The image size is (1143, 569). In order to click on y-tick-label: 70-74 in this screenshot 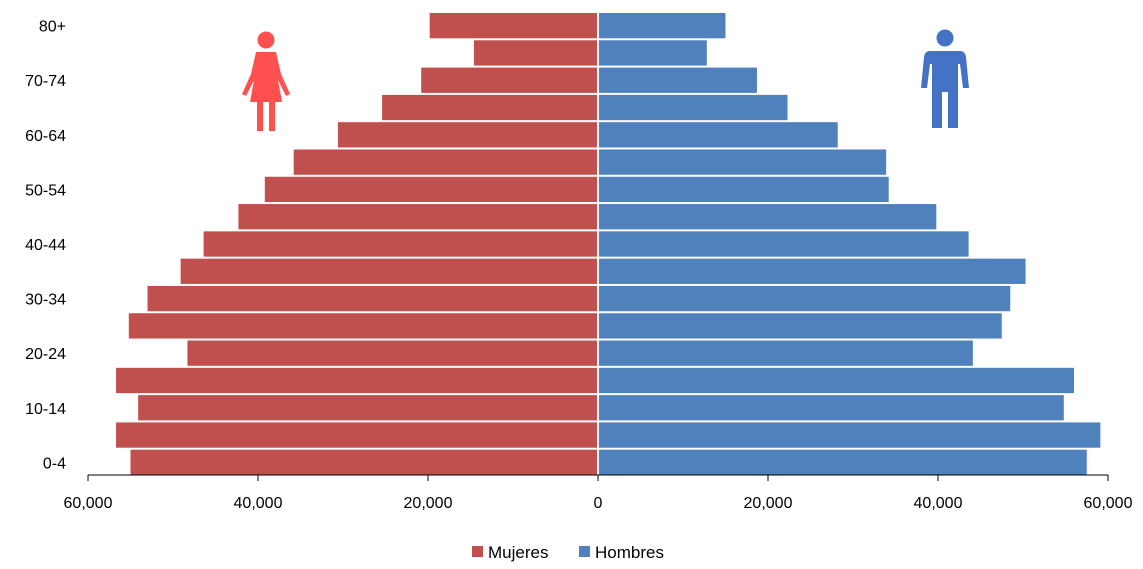, I will do `click(45, 81)`.